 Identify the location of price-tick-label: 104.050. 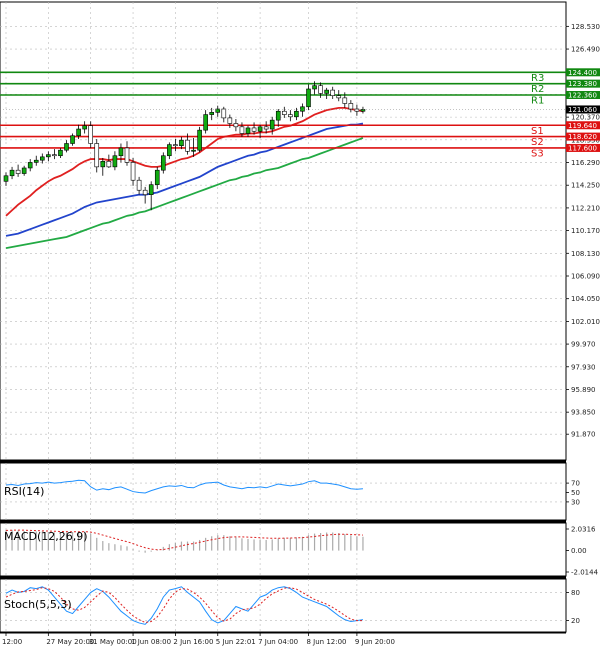
(585, 299).